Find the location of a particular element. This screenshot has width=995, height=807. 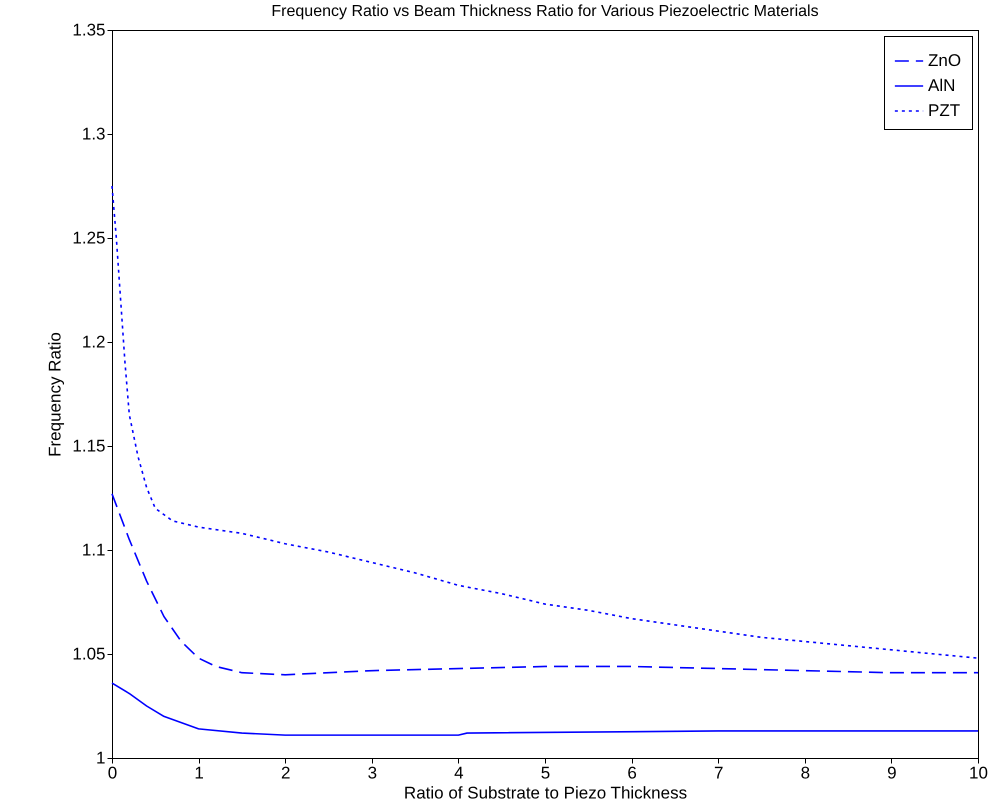

y-tick-label: 1.05 is located at coordinates (89, 654).